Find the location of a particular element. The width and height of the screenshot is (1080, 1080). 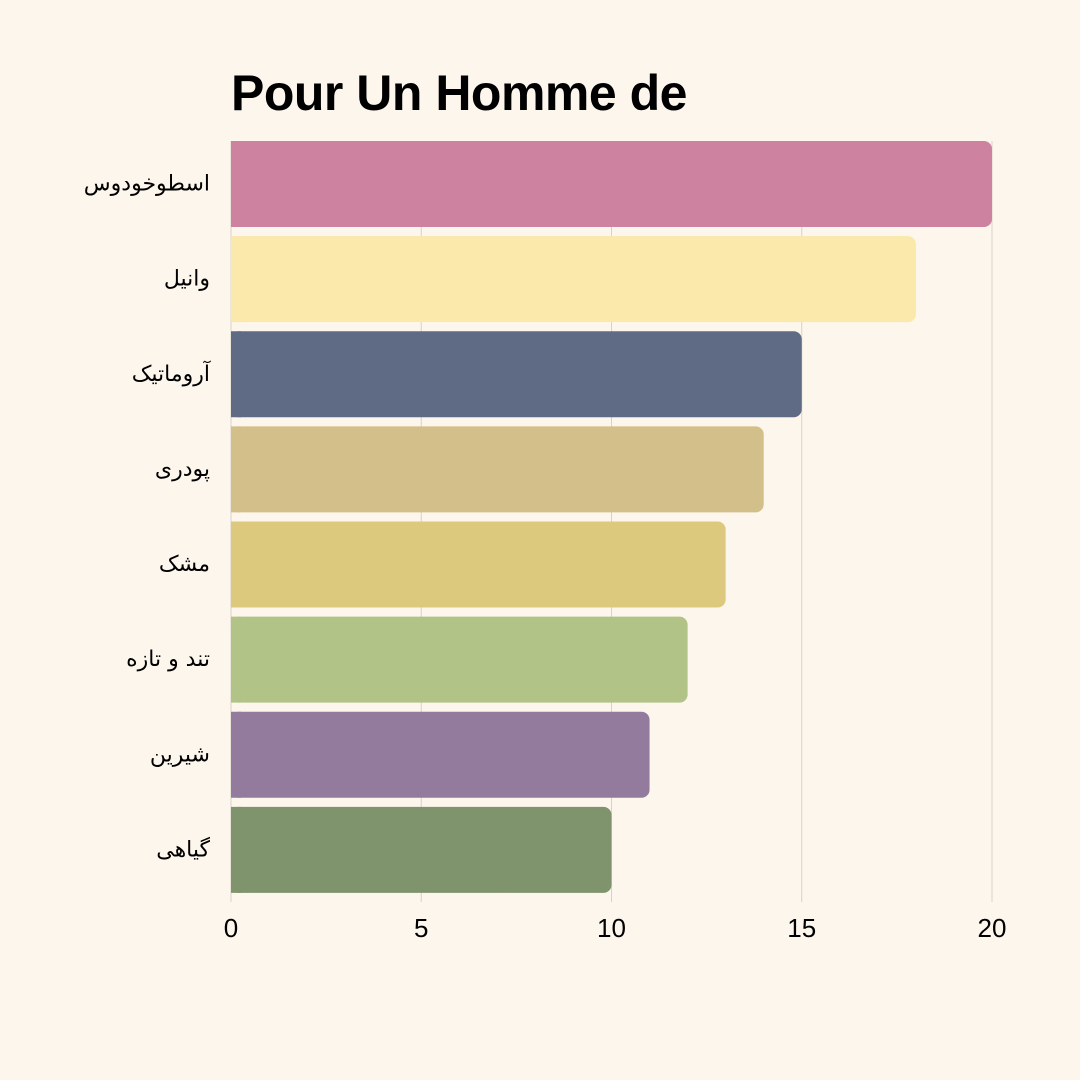

x-axis-ticks: 0 5 10 15 20 is located at coordinates (615, 928).